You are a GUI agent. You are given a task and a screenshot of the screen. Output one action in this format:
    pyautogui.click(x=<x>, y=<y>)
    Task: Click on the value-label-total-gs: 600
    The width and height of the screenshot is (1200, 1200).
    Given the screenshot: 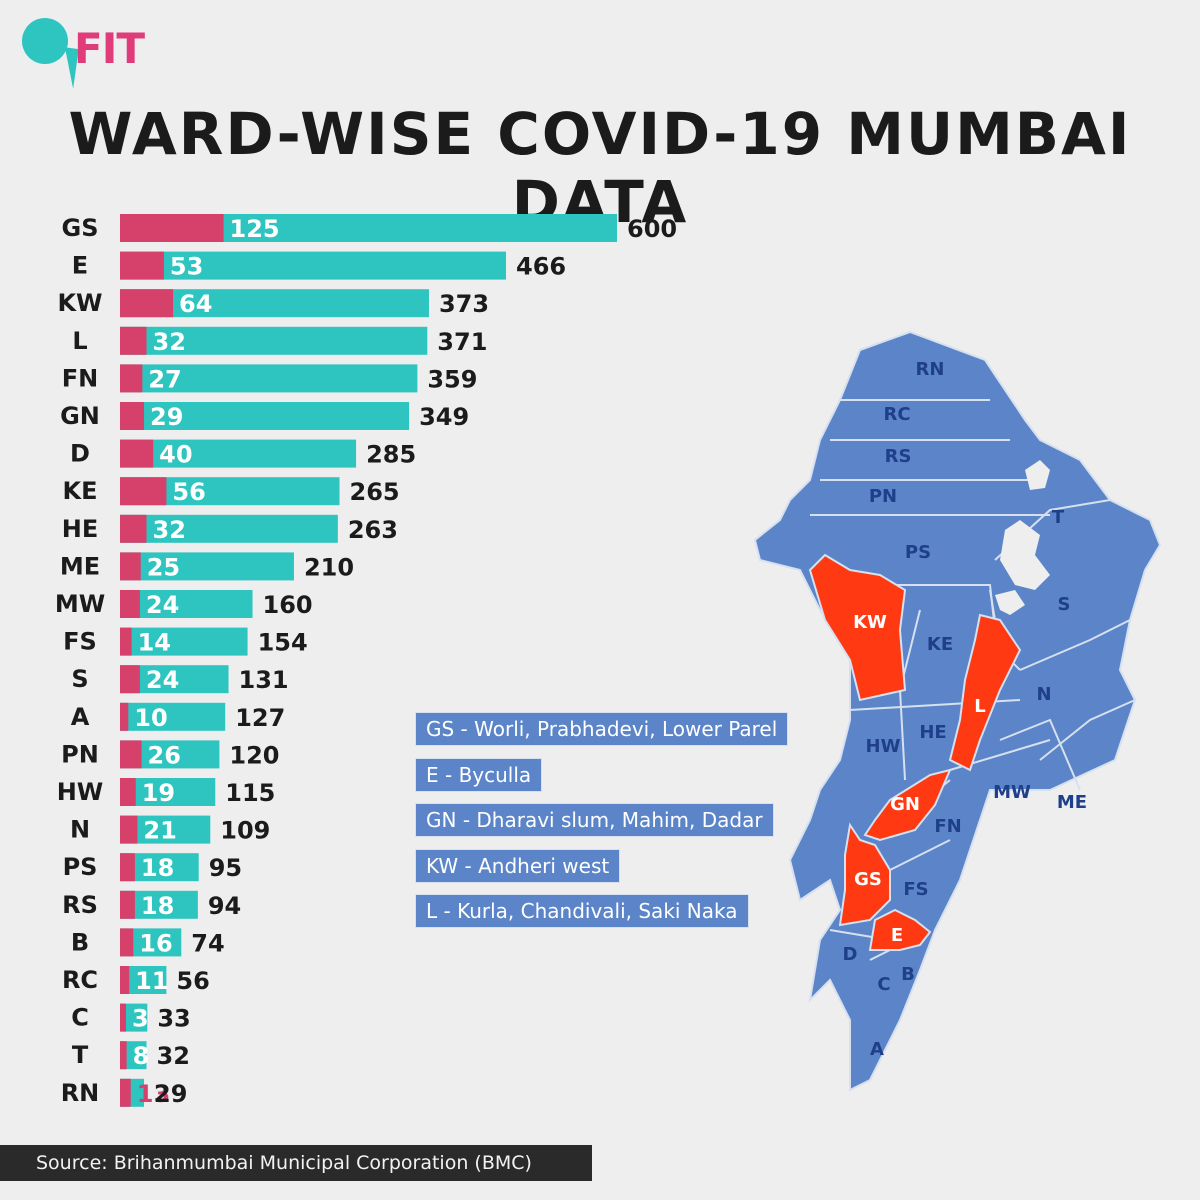 What is the action you would take?
    pyautogui.click(x=652, y=229)
    